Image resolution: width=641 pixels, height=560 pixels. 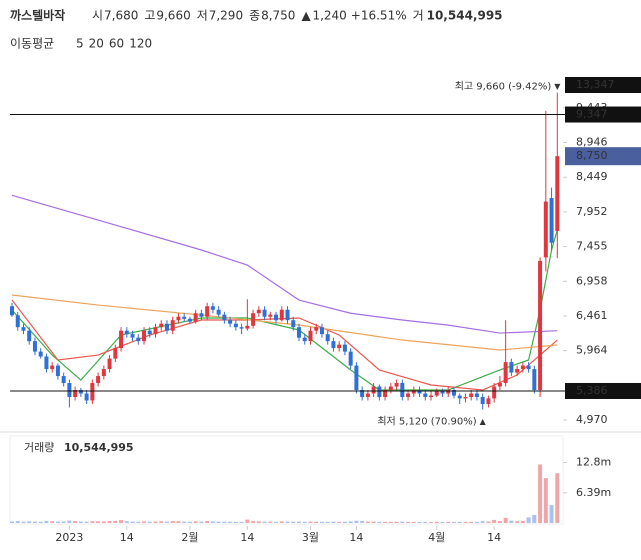 What do you see at coordinates (226, 16) in the screenshot?
I see `stat-value: 7,290` at bounding box center [226, 16].